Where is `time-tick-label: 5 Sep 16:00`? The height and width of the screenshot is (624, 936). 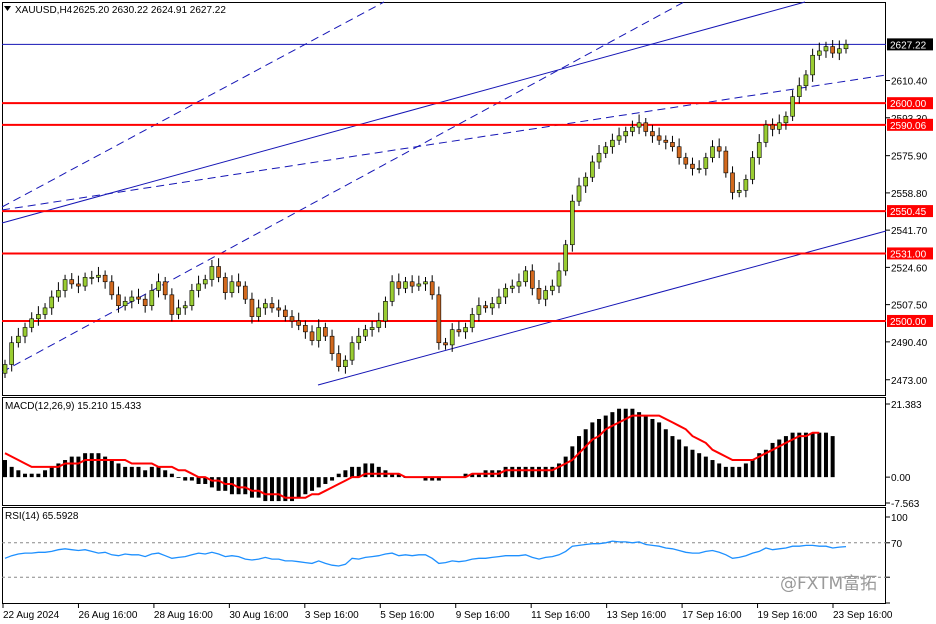 time-tick-label: 5 Sep 16:00 is located at coordinates (407, 615).